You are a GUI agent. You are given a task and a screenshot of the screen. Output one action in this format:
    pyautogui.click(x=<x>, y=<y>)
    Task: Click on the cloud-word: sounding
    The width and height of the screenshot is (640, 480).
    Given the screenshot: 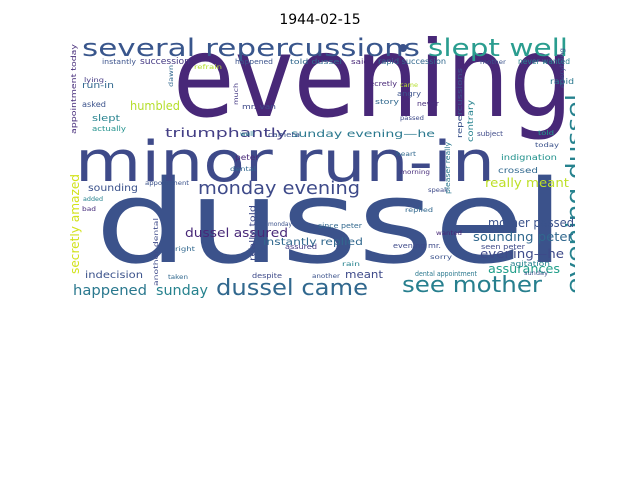 What is the action you would take?
    pyautogui.click(x=113, y=188)
    